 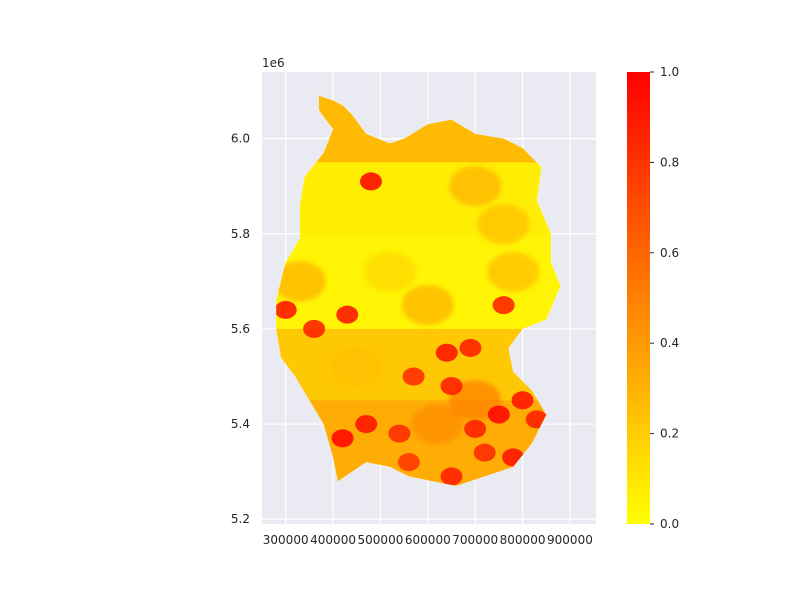 I want to click on x-tick-label: 900000, so click(x=570, y=540).